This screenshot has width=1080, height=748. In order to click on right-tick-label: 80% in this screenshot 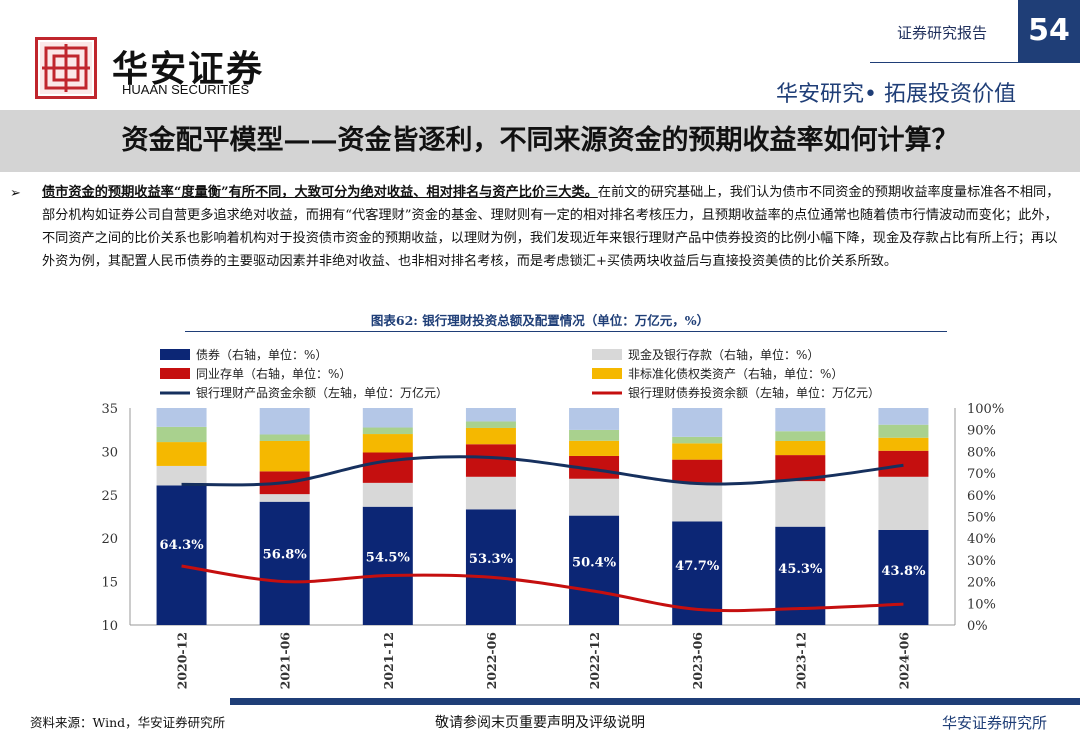, I will do `click(981, 452)`.